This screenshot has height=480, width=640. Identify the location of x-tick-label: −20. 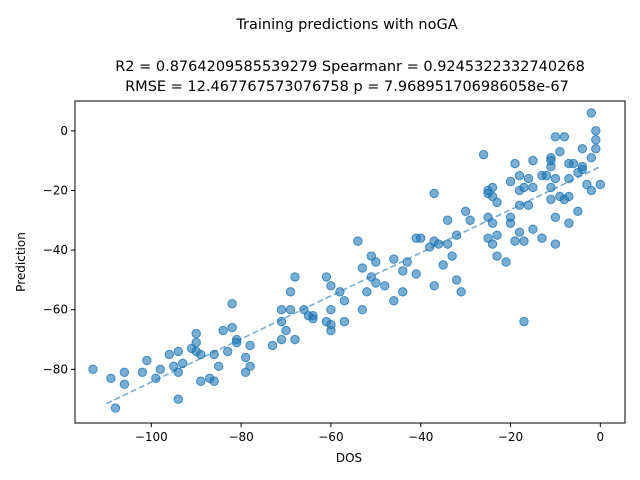
(510, 437).